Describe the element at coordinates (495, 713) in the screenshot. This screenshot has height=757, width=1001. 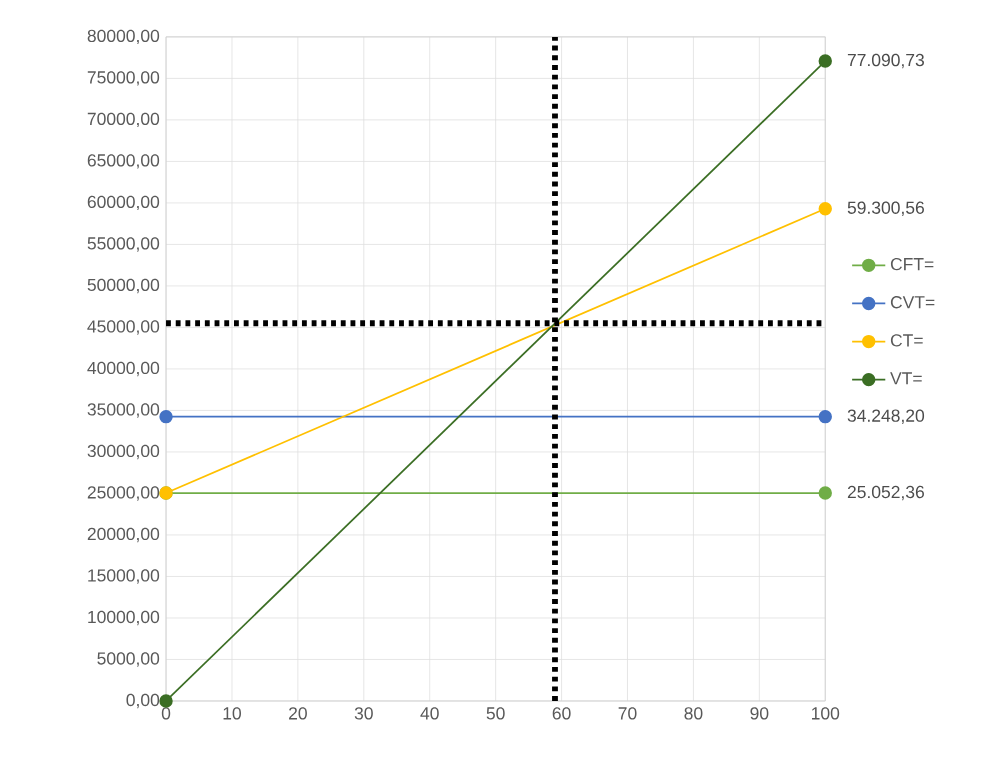
I see `x-tick-label: 50` at that location.